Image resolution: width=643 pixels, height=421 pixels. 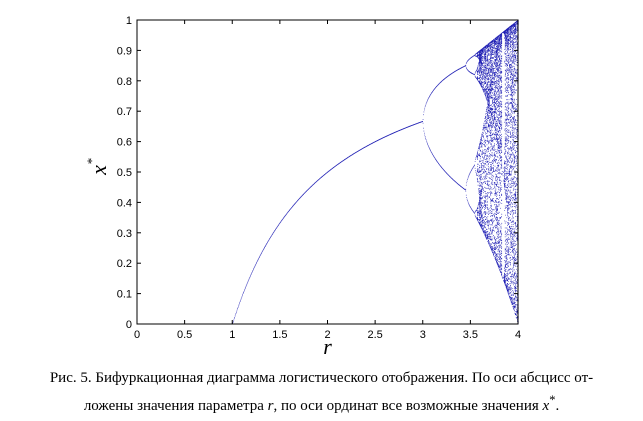 What do you see at coordinates (91, 161) in the screenshot?
I see `y-axis-label-superscript: *` at bounding box center [91, 161].